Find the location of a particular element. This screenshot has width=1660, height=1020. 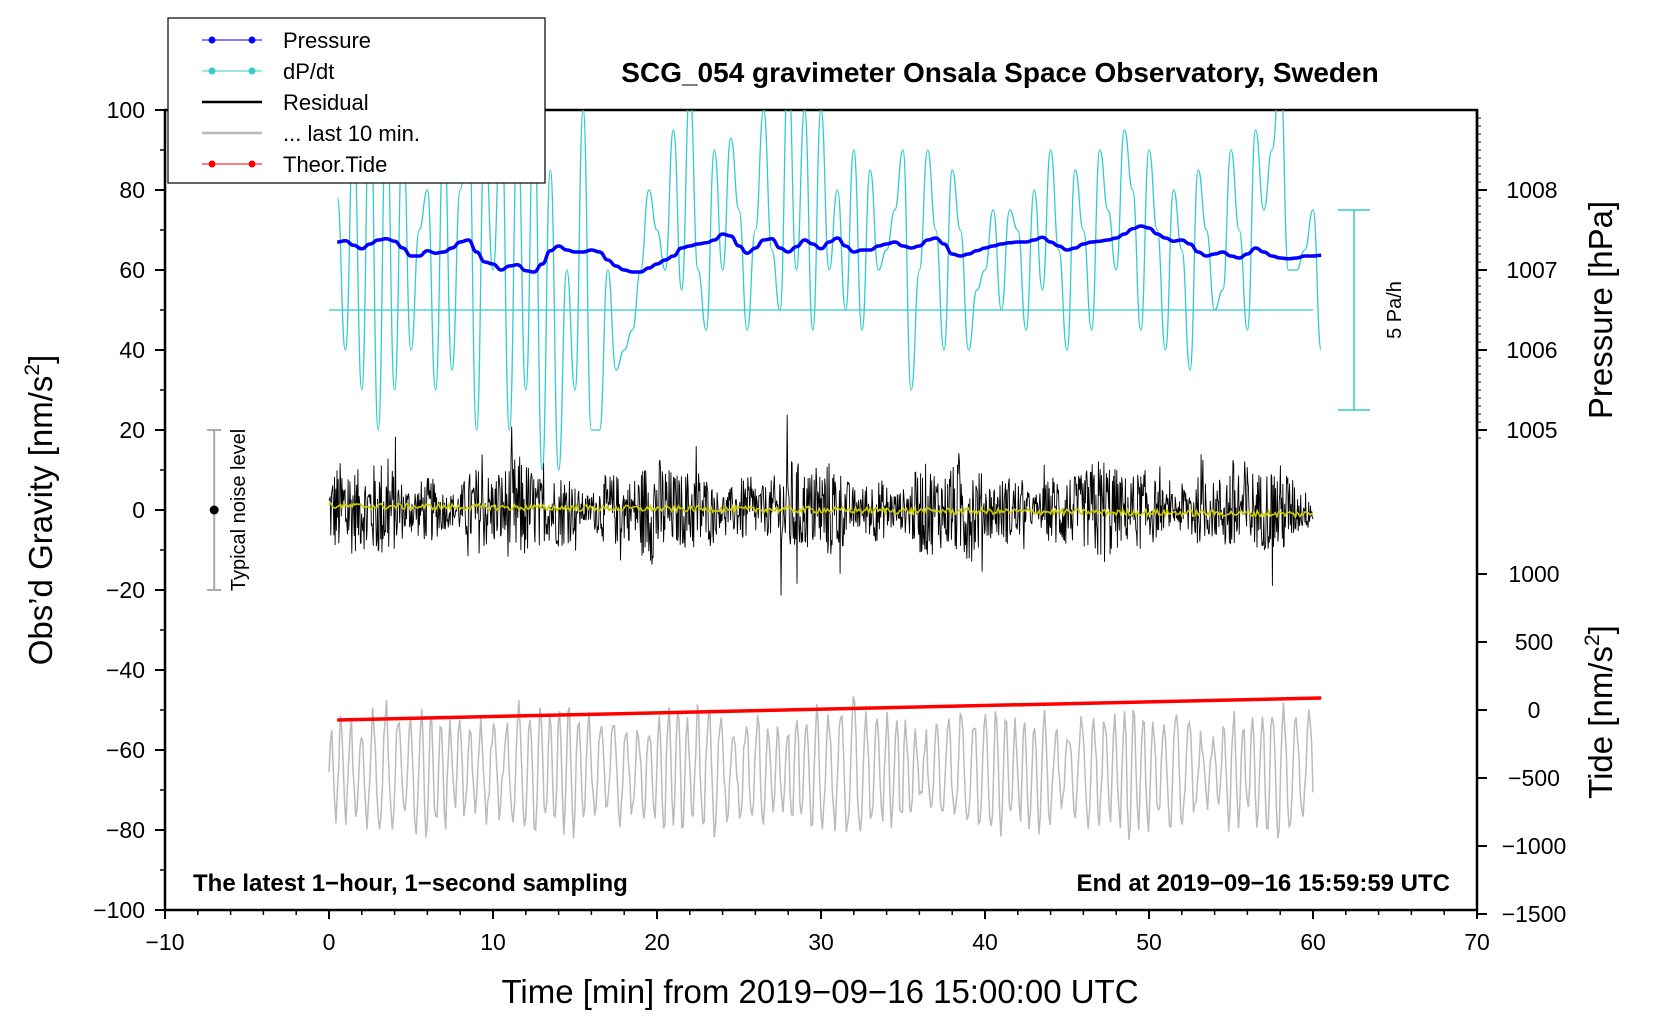

y-tick-label: 40 is located at coordinates (132, 350).